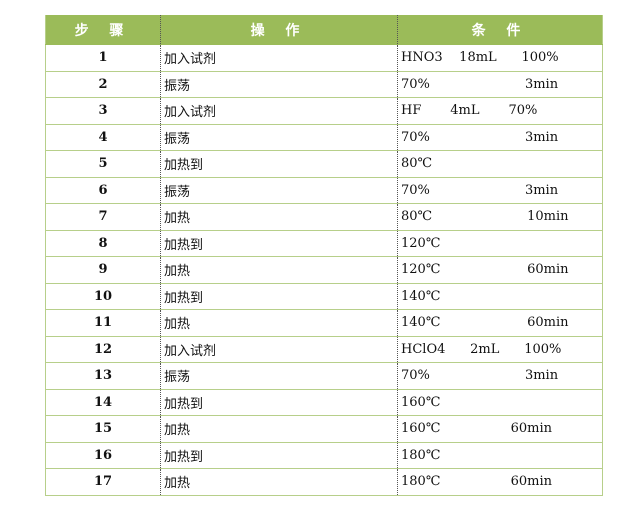 The height and width of the screenshot is (515, 623). I want to click on condition-cell: 160℃ 60min, so click(500, 429).